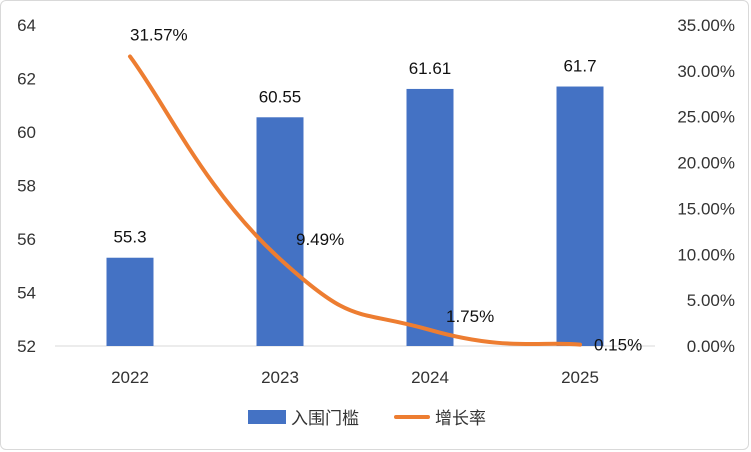 The image size is (751, 452). Describe the element at coordinates (280, 377) in the screenshot. I see `x-tick-label: 2023` at that location.